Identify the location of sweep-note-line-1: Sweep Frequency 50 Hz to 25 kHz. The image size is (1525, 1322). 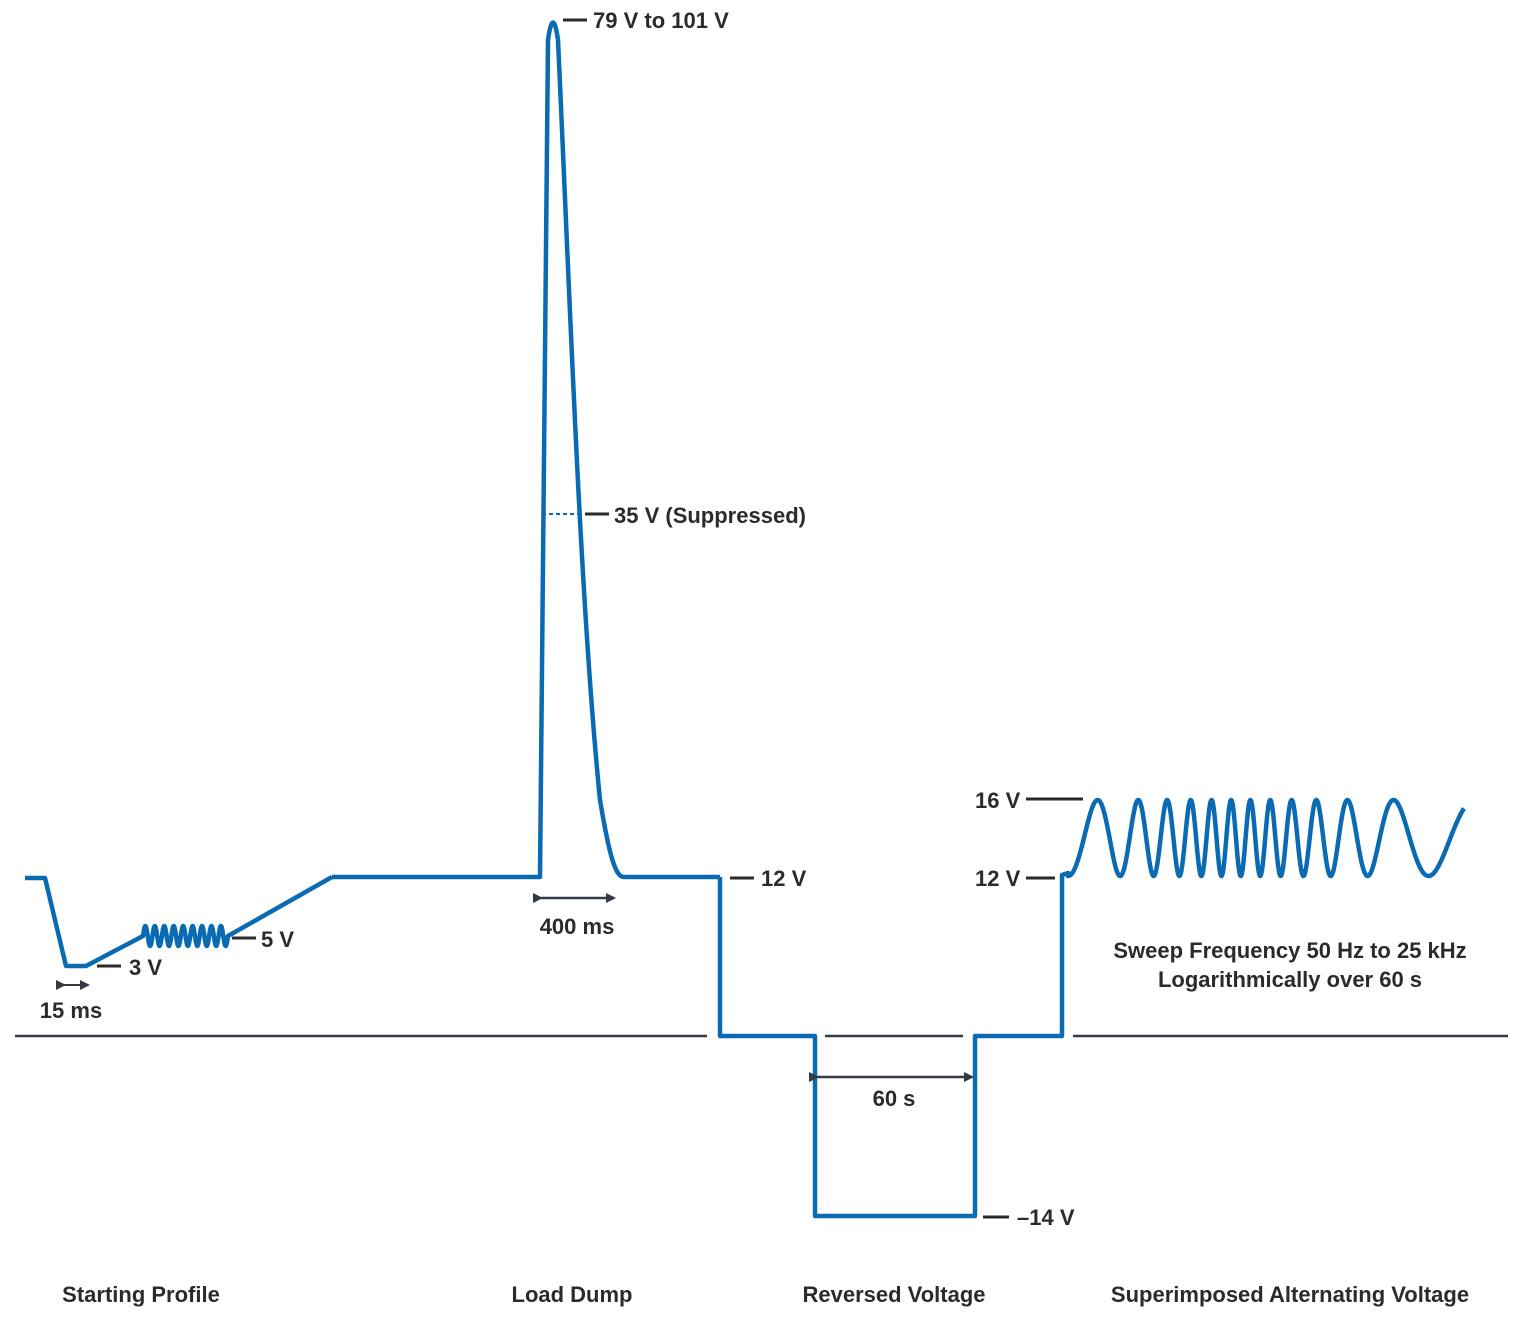
(1289, 950).